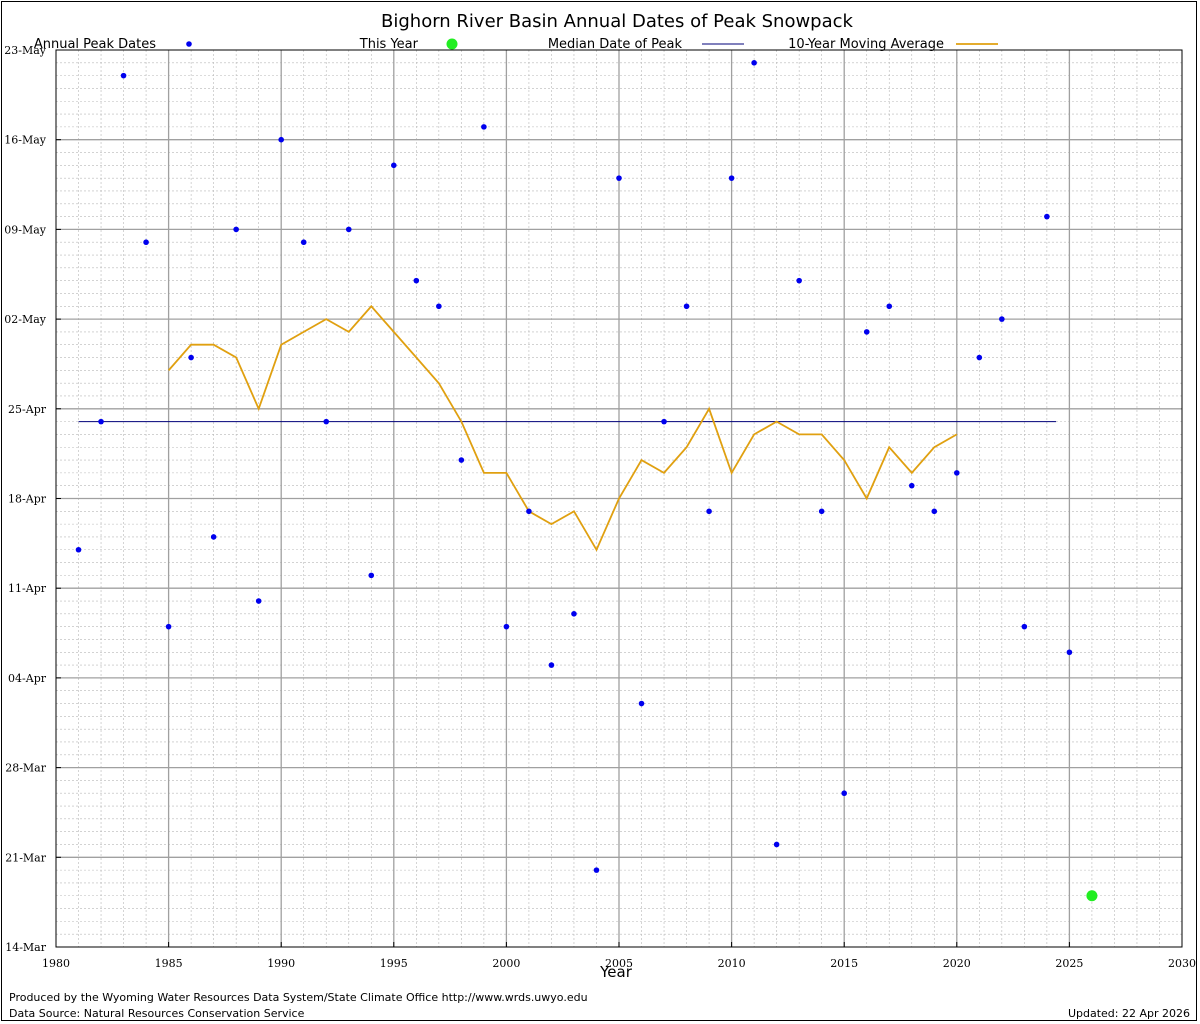 The height and width of the screenshot is (1024, 1200). What do you see at coordinates (1182, 963) in the screenshot?
I see `x-tick-label: 2030` at bounding box center [1182, 963].